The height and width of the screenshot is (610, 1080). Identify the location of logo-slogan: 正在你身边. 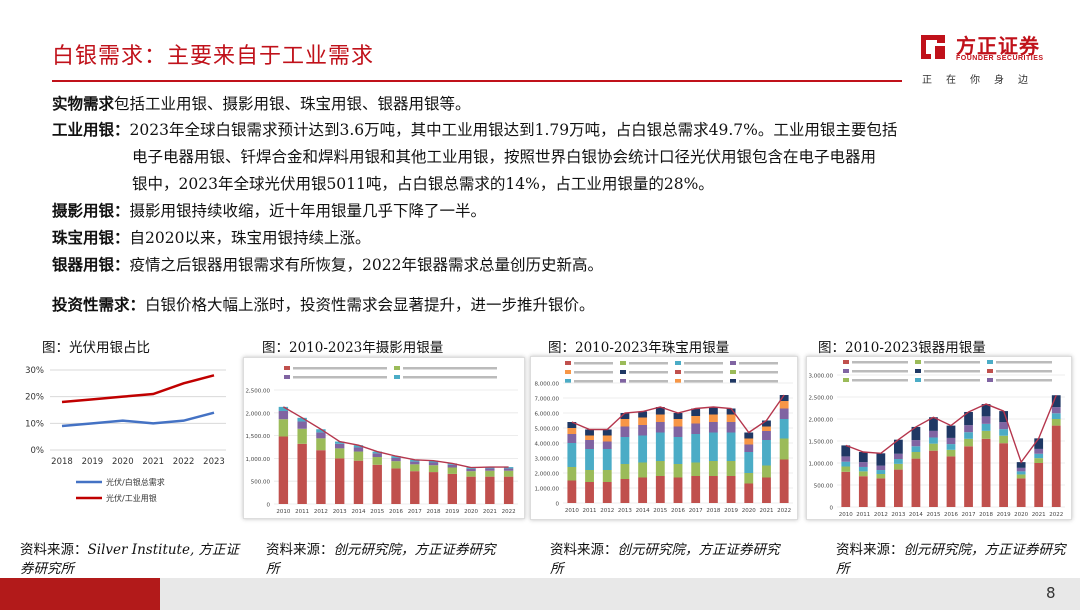
(982, 80).